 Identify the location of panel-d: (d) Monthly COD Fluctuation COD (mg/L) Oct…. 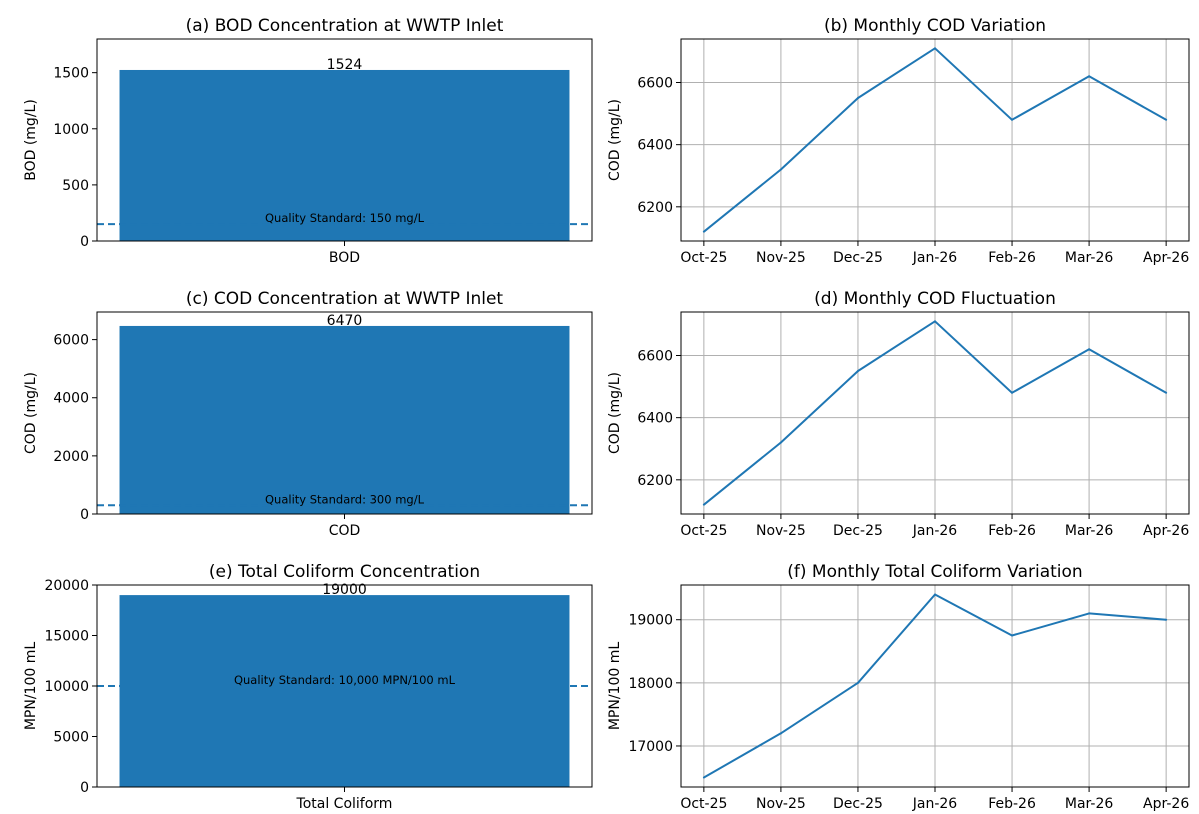
(898, 414).